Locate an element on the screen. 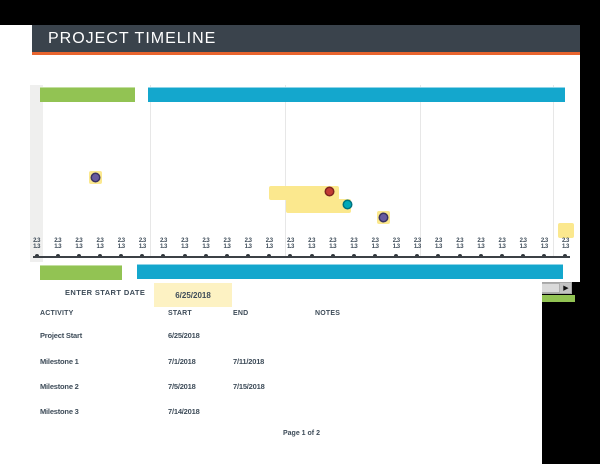 The image size is (600, 464). table-cell: 7/15/2018 is located at coordinates (249, 386).